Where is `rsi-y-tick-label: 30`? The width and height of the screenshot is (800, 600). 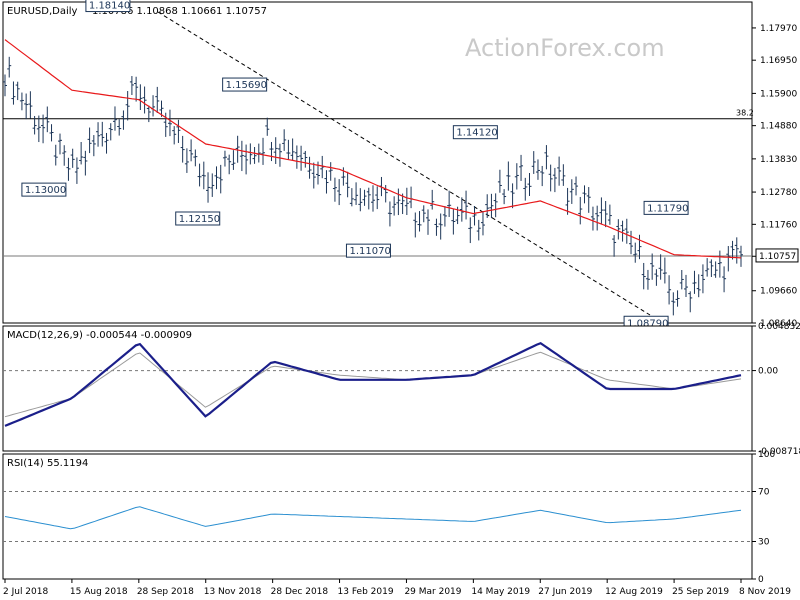 rsi-y-tick-label: 30 is located at coordinates (764, 543).